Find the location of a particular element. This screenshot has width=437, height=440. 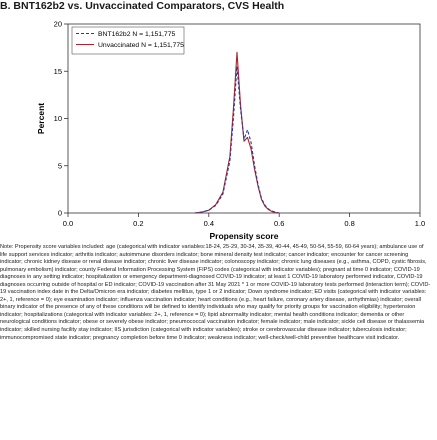

y-tick-label: 20 is located at coordinates (58, 24).